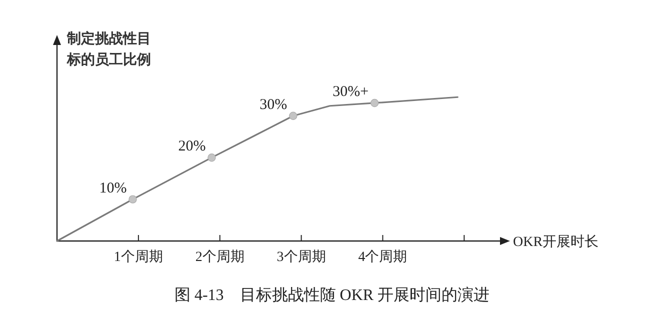 The image size is (664, 334). What do you see at coordinates (556, 242) in the screenshot?
I see `x-axis-title: OKR开展时长` at bounding box center [556, 242].